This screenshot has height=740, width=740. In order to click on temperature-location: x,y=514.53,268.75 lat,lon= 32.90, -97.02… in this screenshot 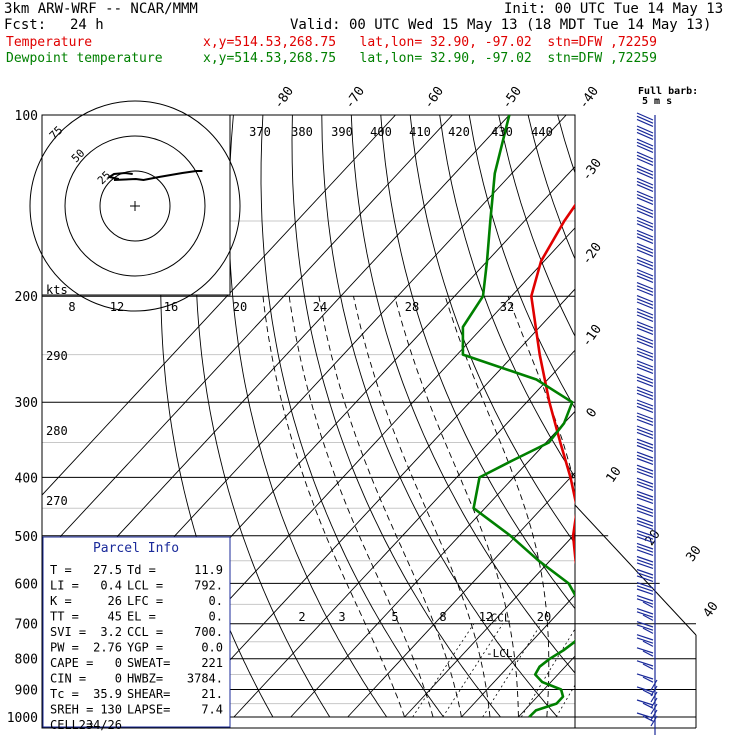, I will do `click(430, 42)`.